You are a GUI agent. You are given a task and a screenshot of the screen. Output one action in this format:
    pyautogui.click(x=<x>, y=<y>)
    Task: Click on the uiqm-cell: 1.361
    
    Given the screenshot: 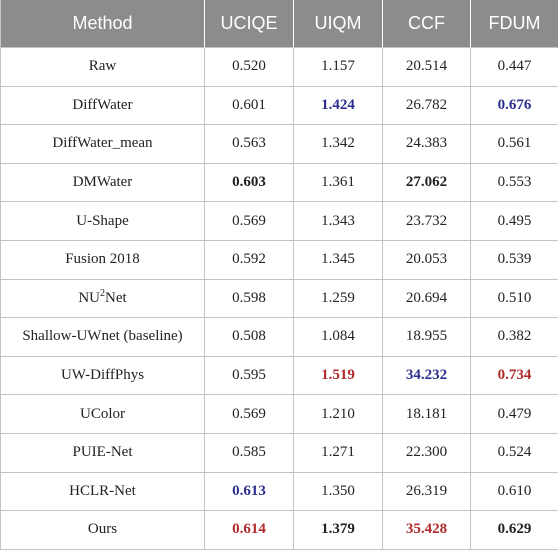 What is the action you would take?
    pyautogui.click(x=338, y=182)
    